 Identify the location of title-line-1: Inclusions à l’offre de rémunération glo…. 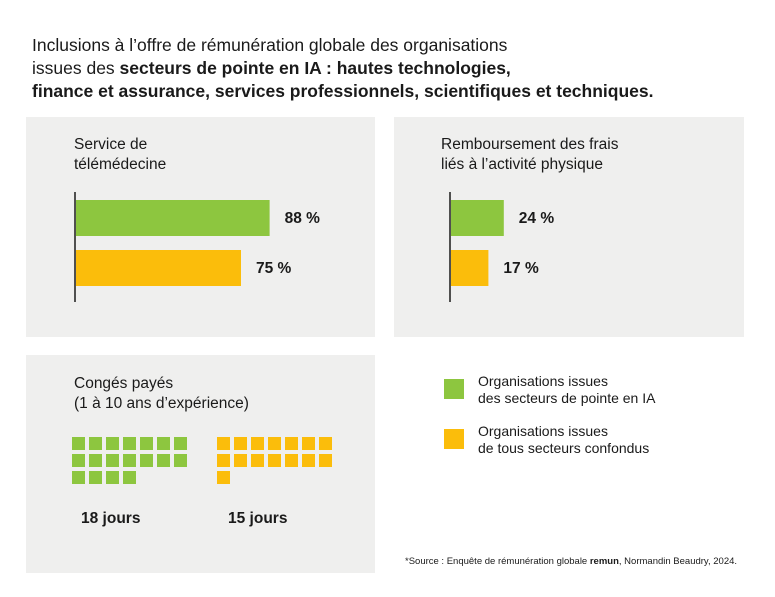
(270, 45).